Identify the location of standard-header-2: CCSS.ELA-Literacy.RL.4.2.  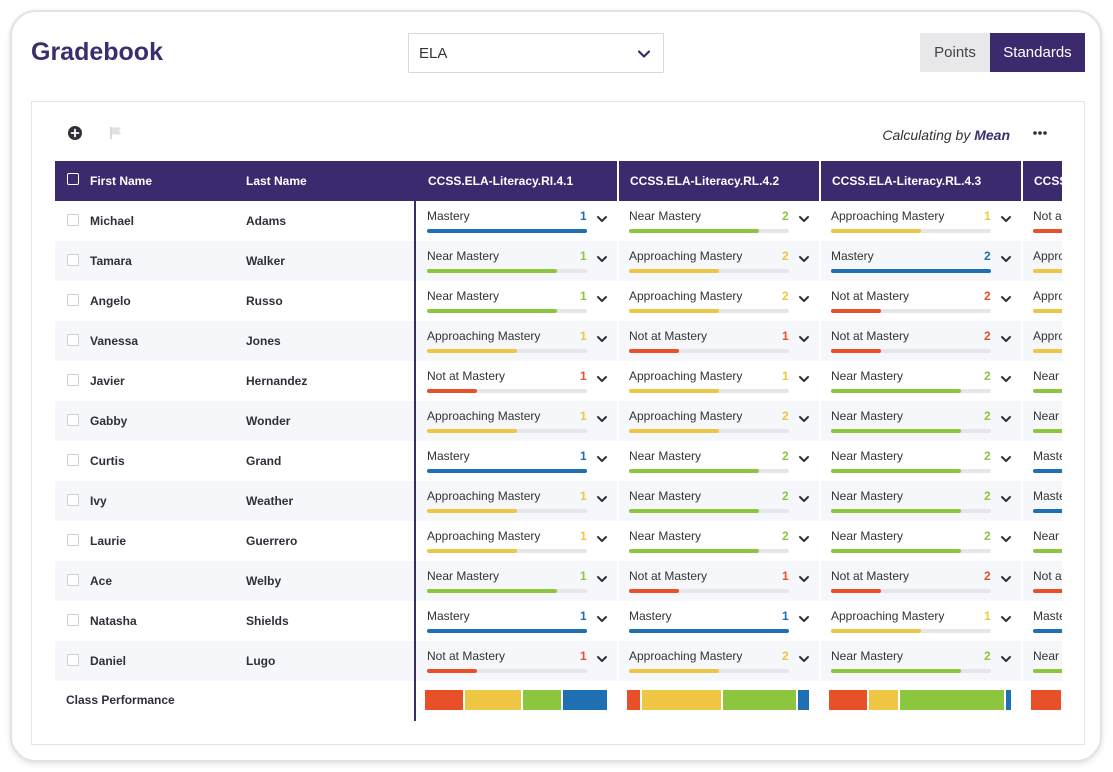
(705, 181).